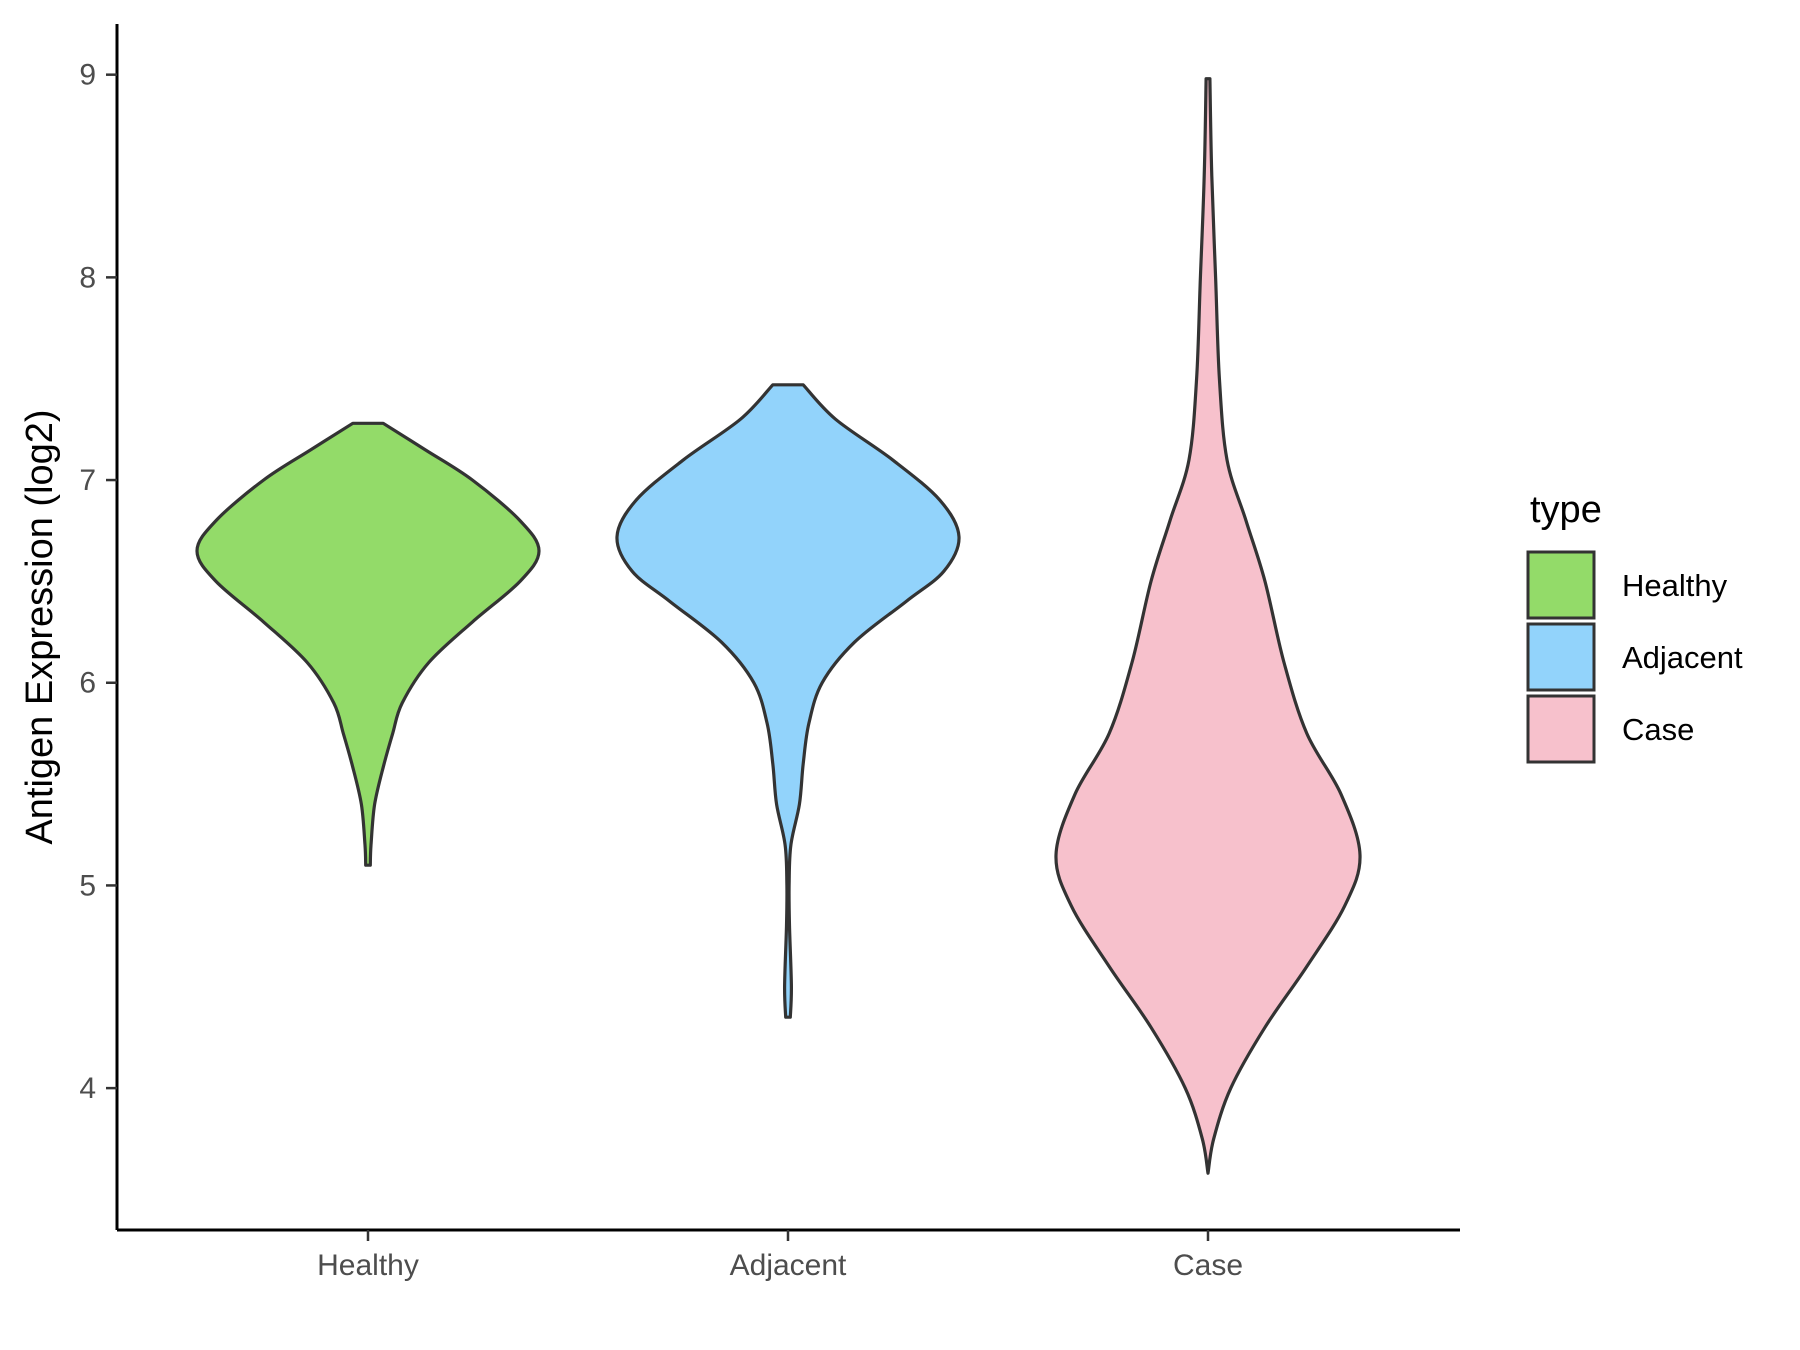 Image resolution: width=1800 pixels, height=1350 pixels. What do you see at coordinates (87, 277) in the screenshot?
I see `y-tick-label: 8` at bounding box center [87, 277].